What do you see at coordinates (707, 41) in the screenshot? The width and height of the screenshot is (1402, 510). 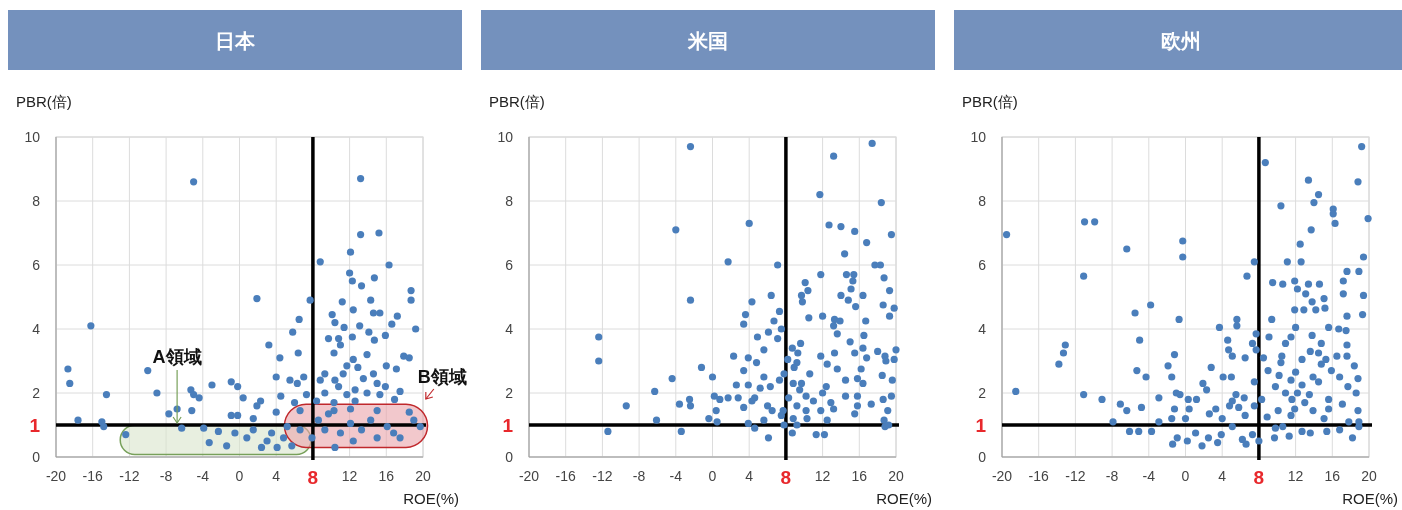 I see `chart-title: 米国` at bounding box center [707, 41].